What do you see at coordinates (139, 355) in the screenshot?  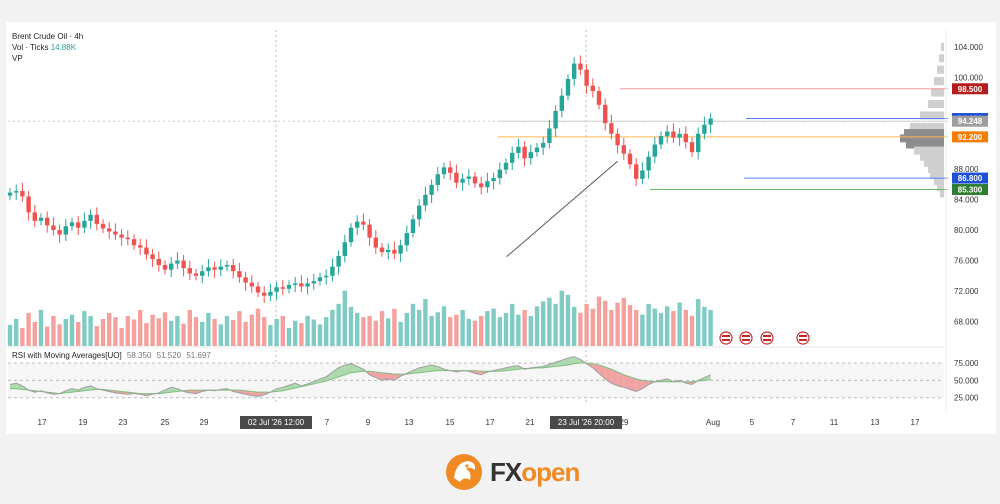 I see `rsi-value-1: 58.350` at bounding box center [139, 355].